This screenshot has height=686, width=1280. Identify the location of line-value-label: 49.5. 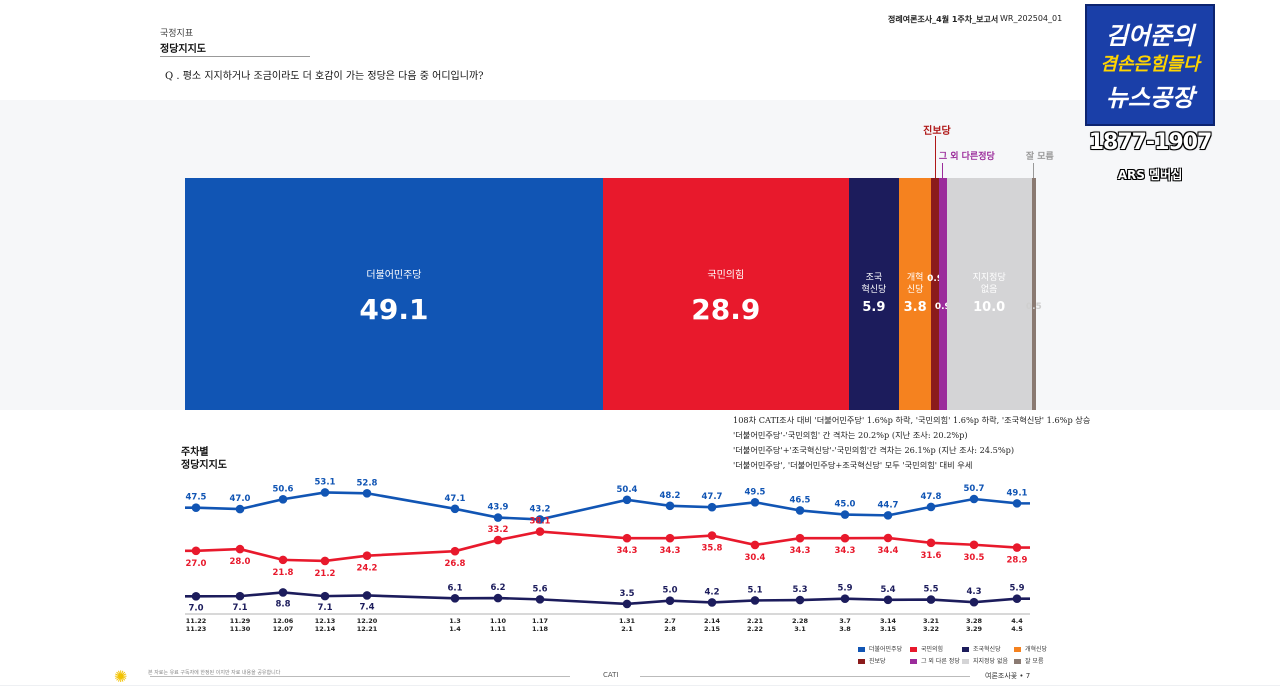
(755, 492).